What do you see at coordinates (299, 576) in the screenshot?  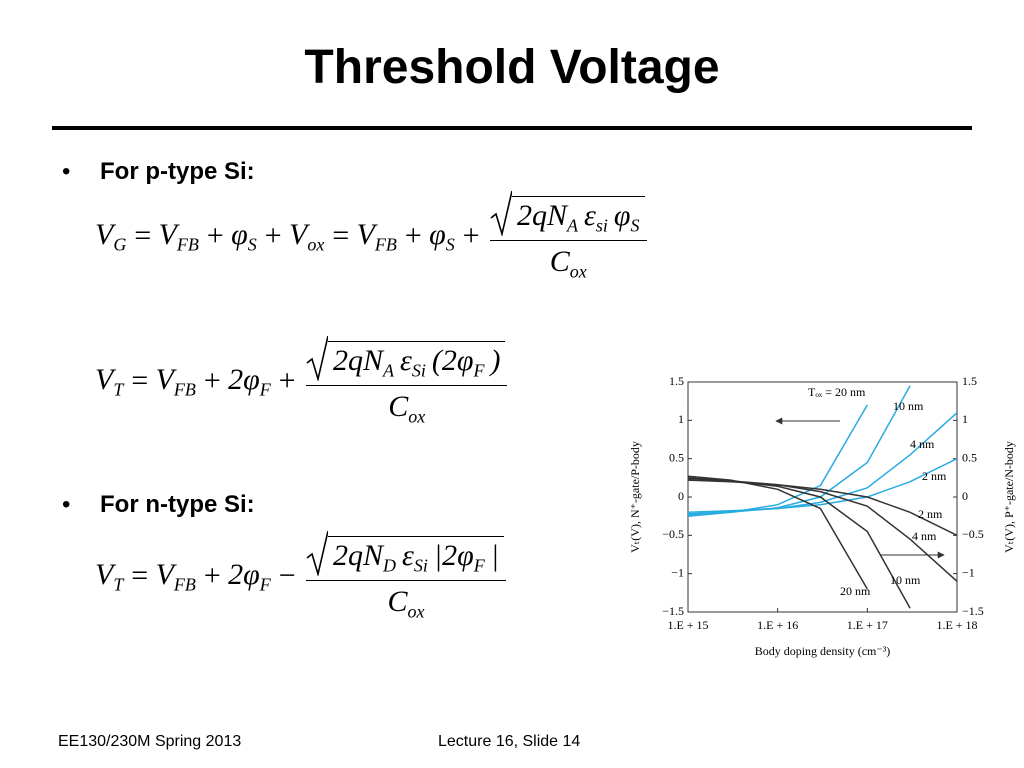 I see `equation: VT = VFB +2φF −2qND εSi |2φF | Cox` at bounding box center [299, 576].